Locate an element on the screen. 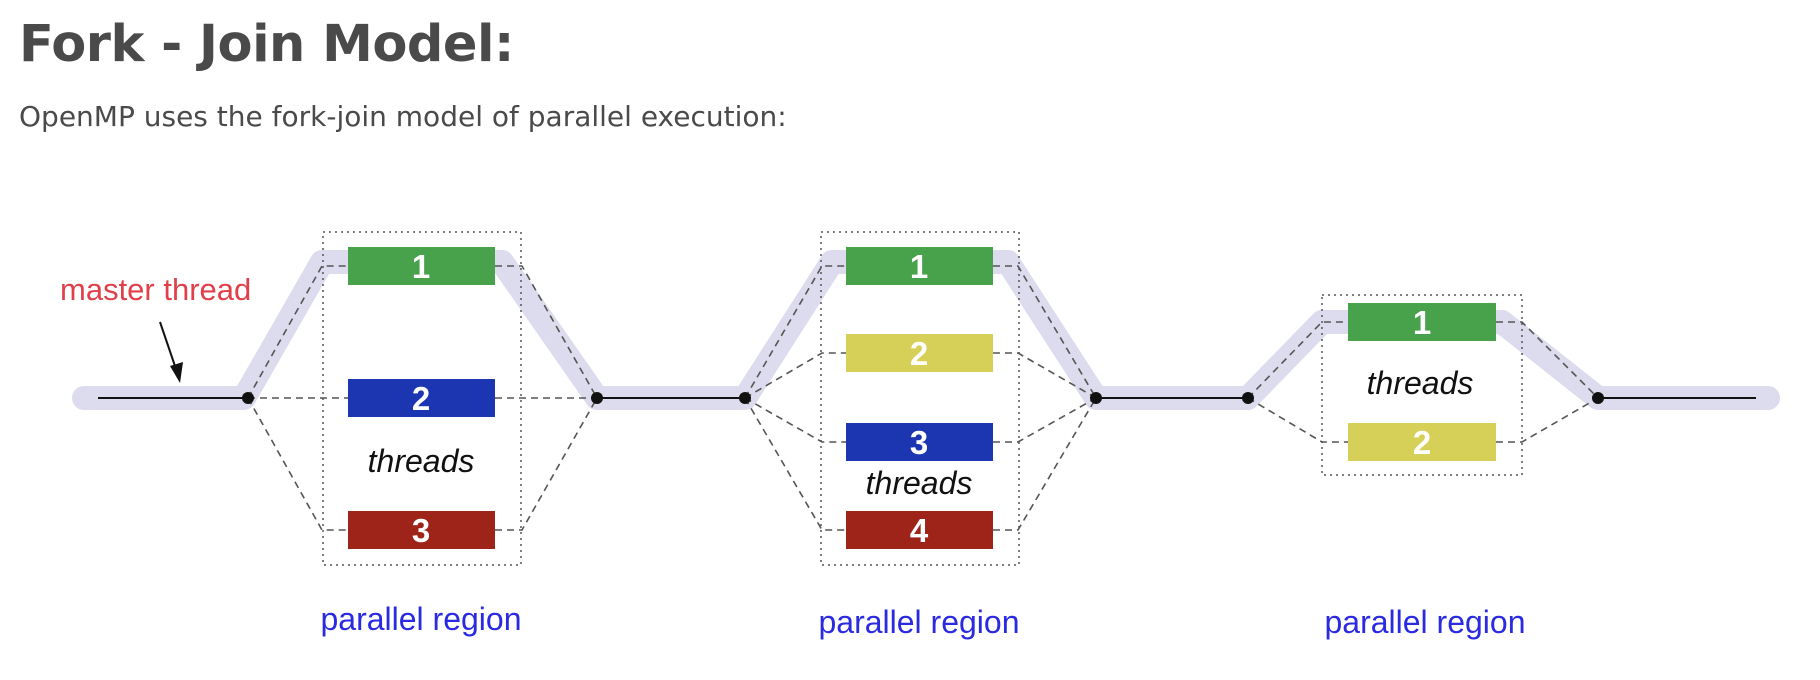 Image resolution: width=1820 pixels, height=680 pixels. region-2-thread-4-label: 4 is located at coordinates (919, 530).